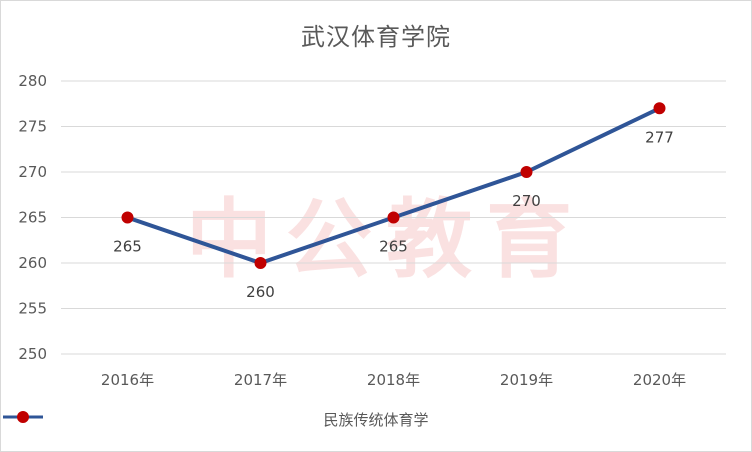  Describe the element at coordinates (32, 127) in the screenshot. I see `y-tick-label: 275` at that location.